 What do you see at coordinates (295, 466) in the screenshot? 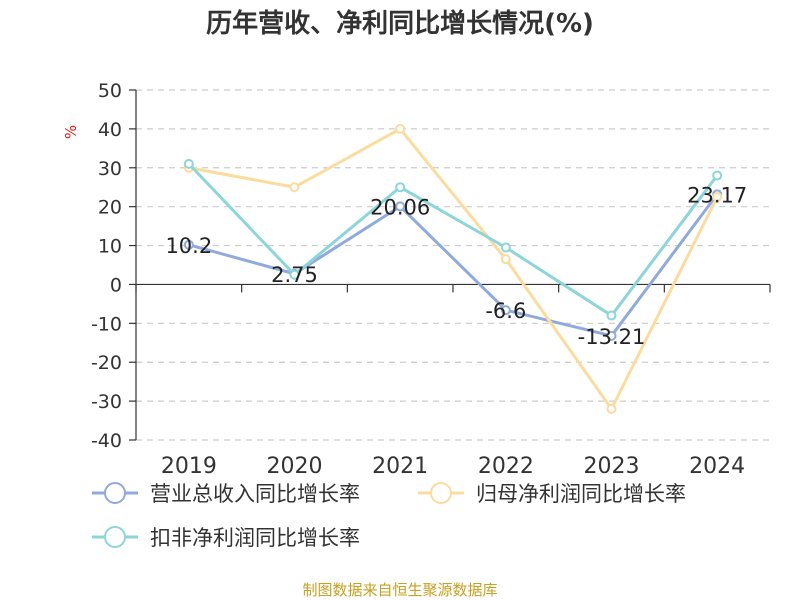
I see `x-tick-label: 2020` at bounding box center [295, 466].